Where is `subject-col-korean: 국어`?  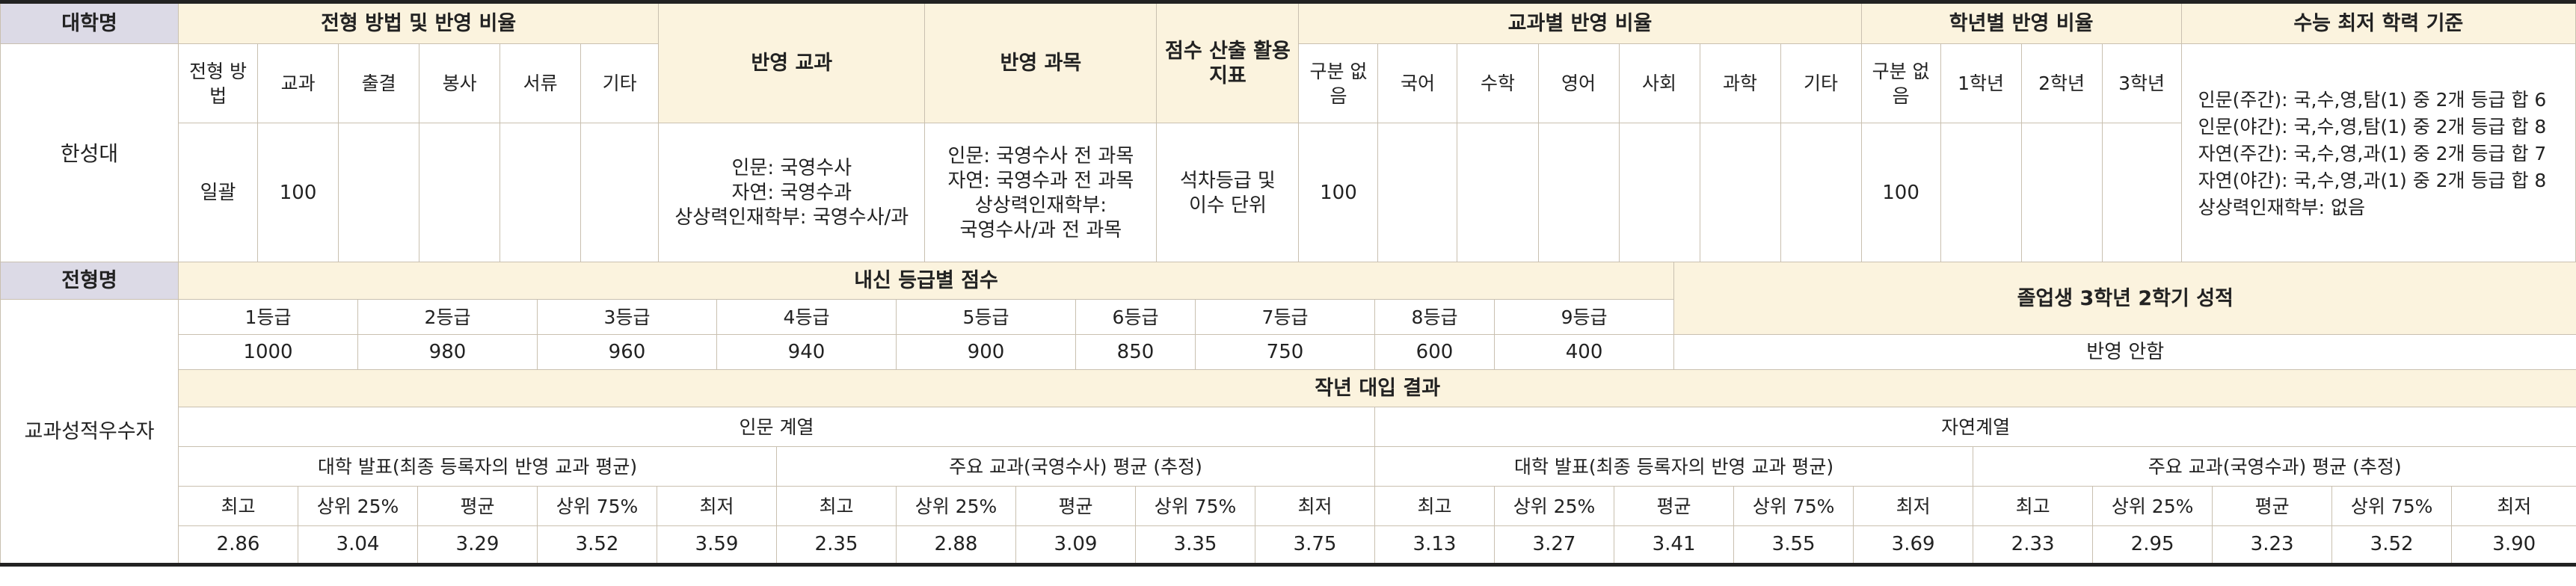
subject-col-korean: 국어 is located at coordinates (1417, 83).